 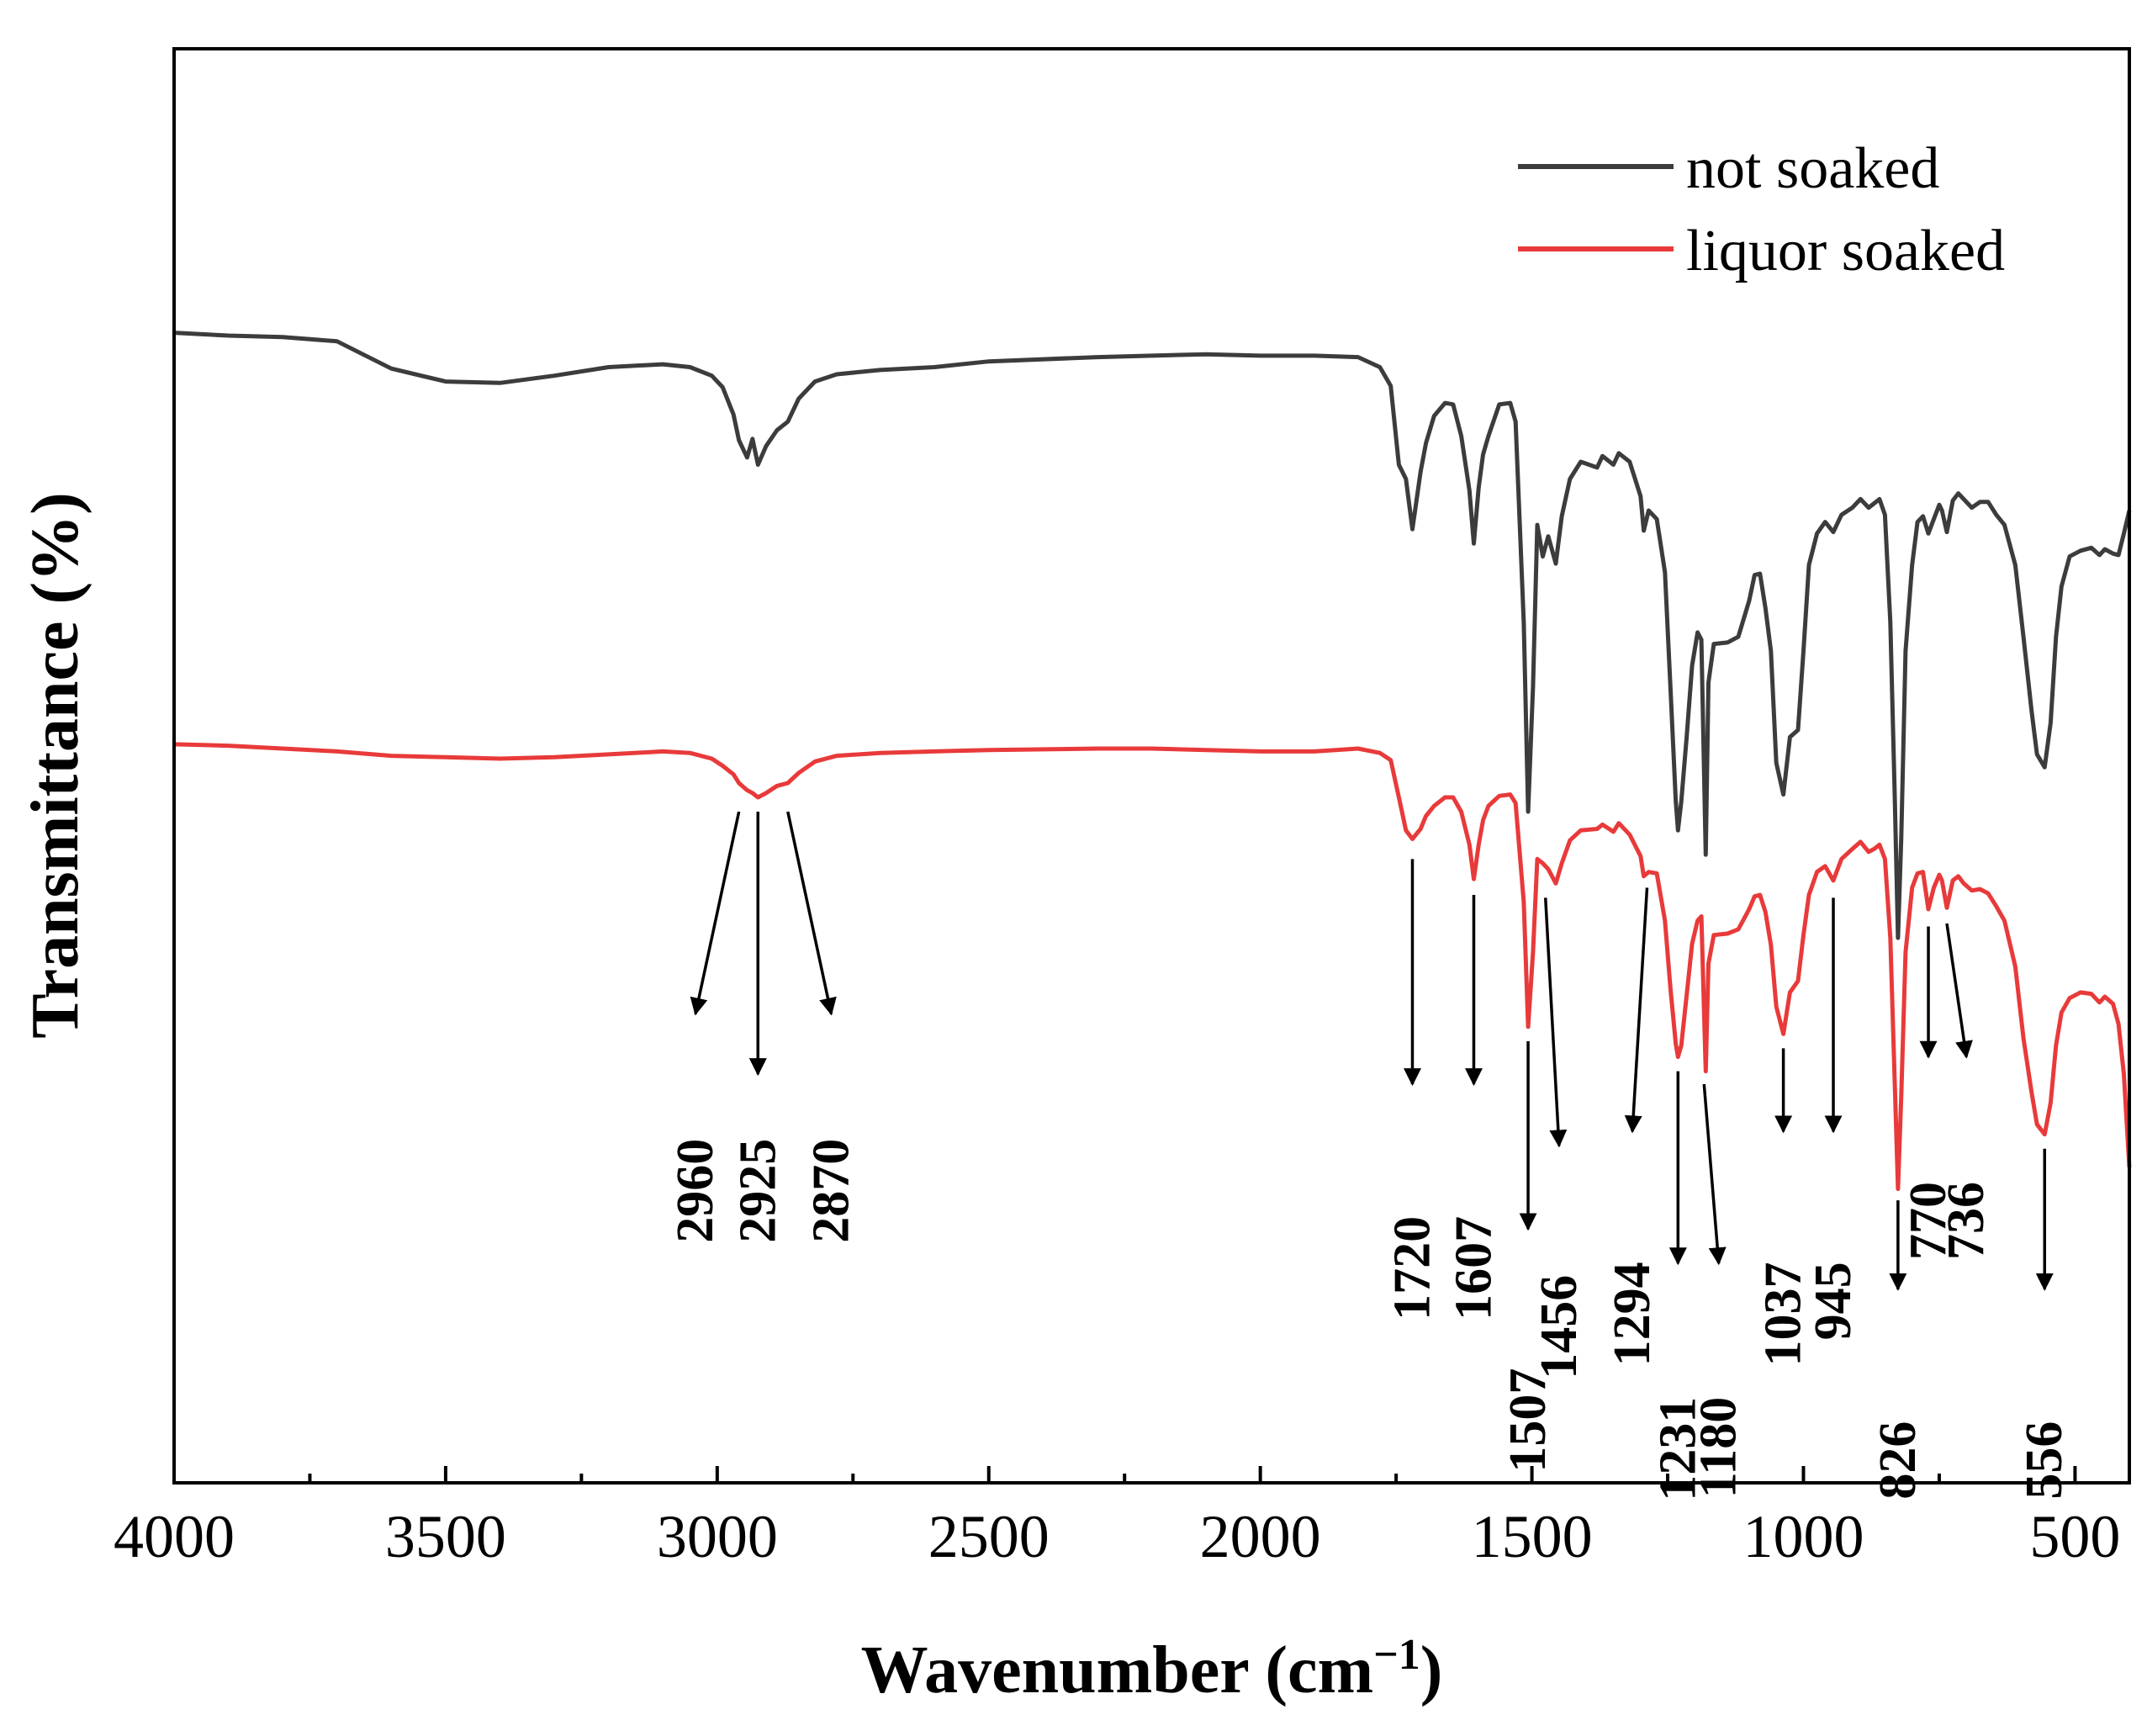 I want to click on x-tick-label-500: 500, so click(x=2074, y=1536).